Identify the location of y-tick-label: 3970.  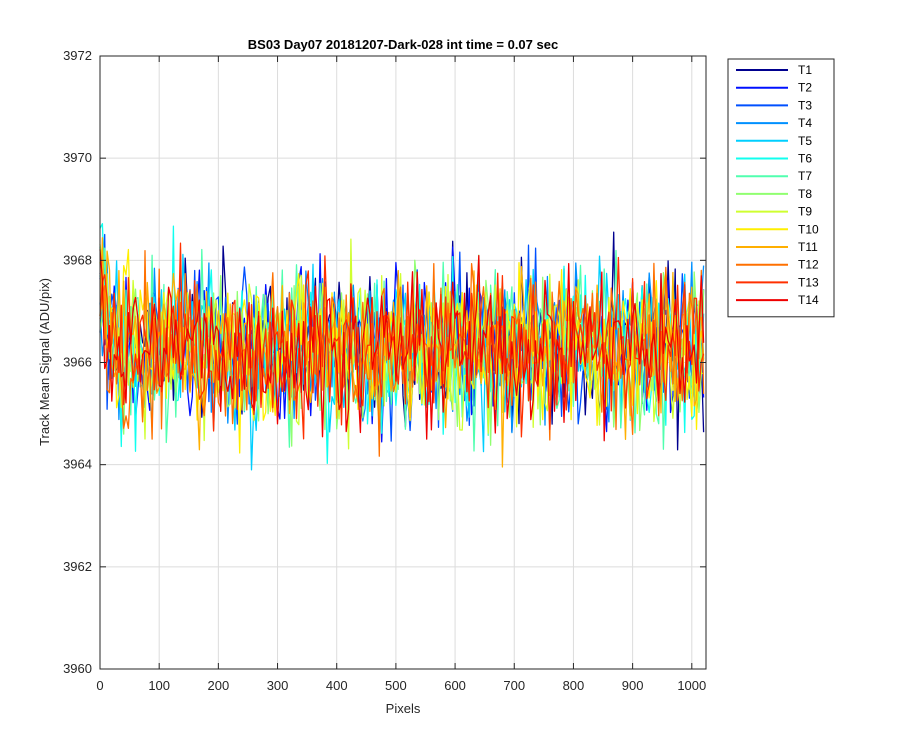
(77, 157).